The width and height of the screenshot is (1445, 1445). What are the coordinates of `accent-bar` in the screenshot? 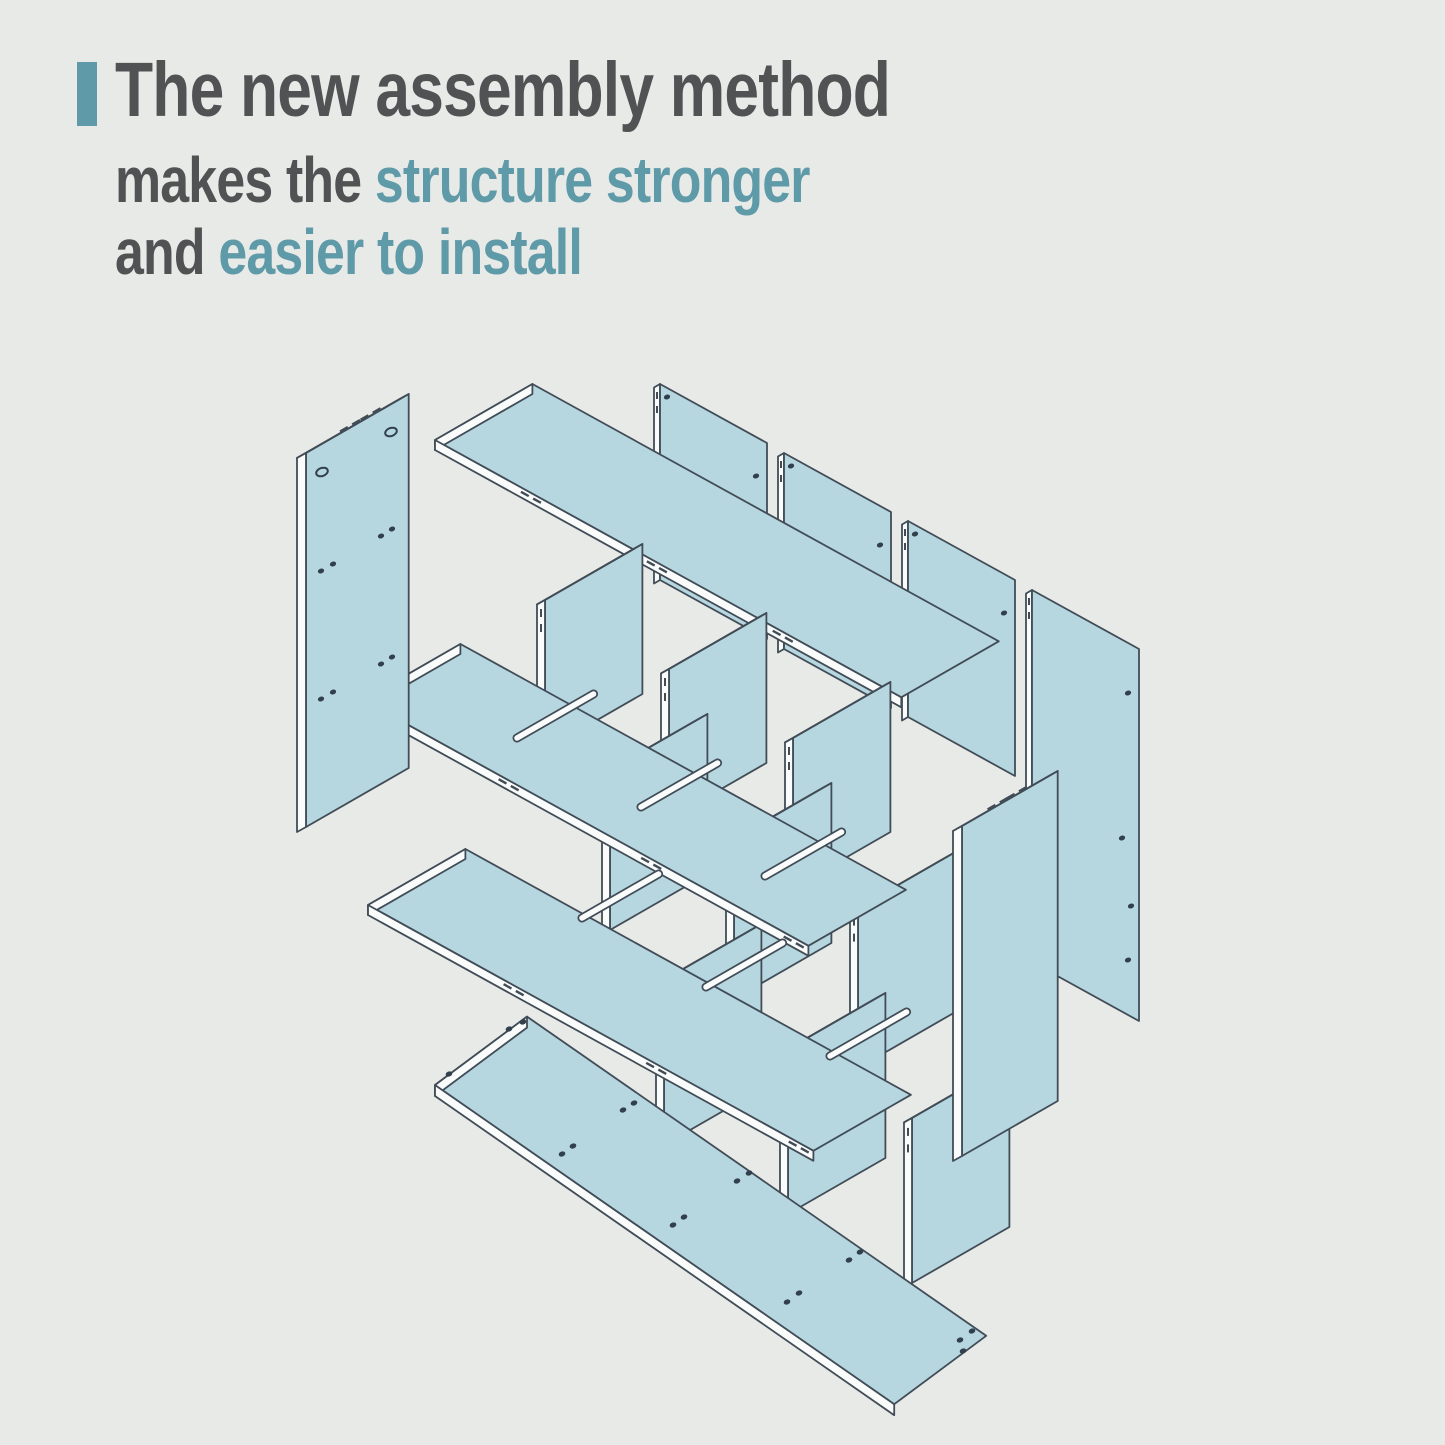 It's located at (87, 94).